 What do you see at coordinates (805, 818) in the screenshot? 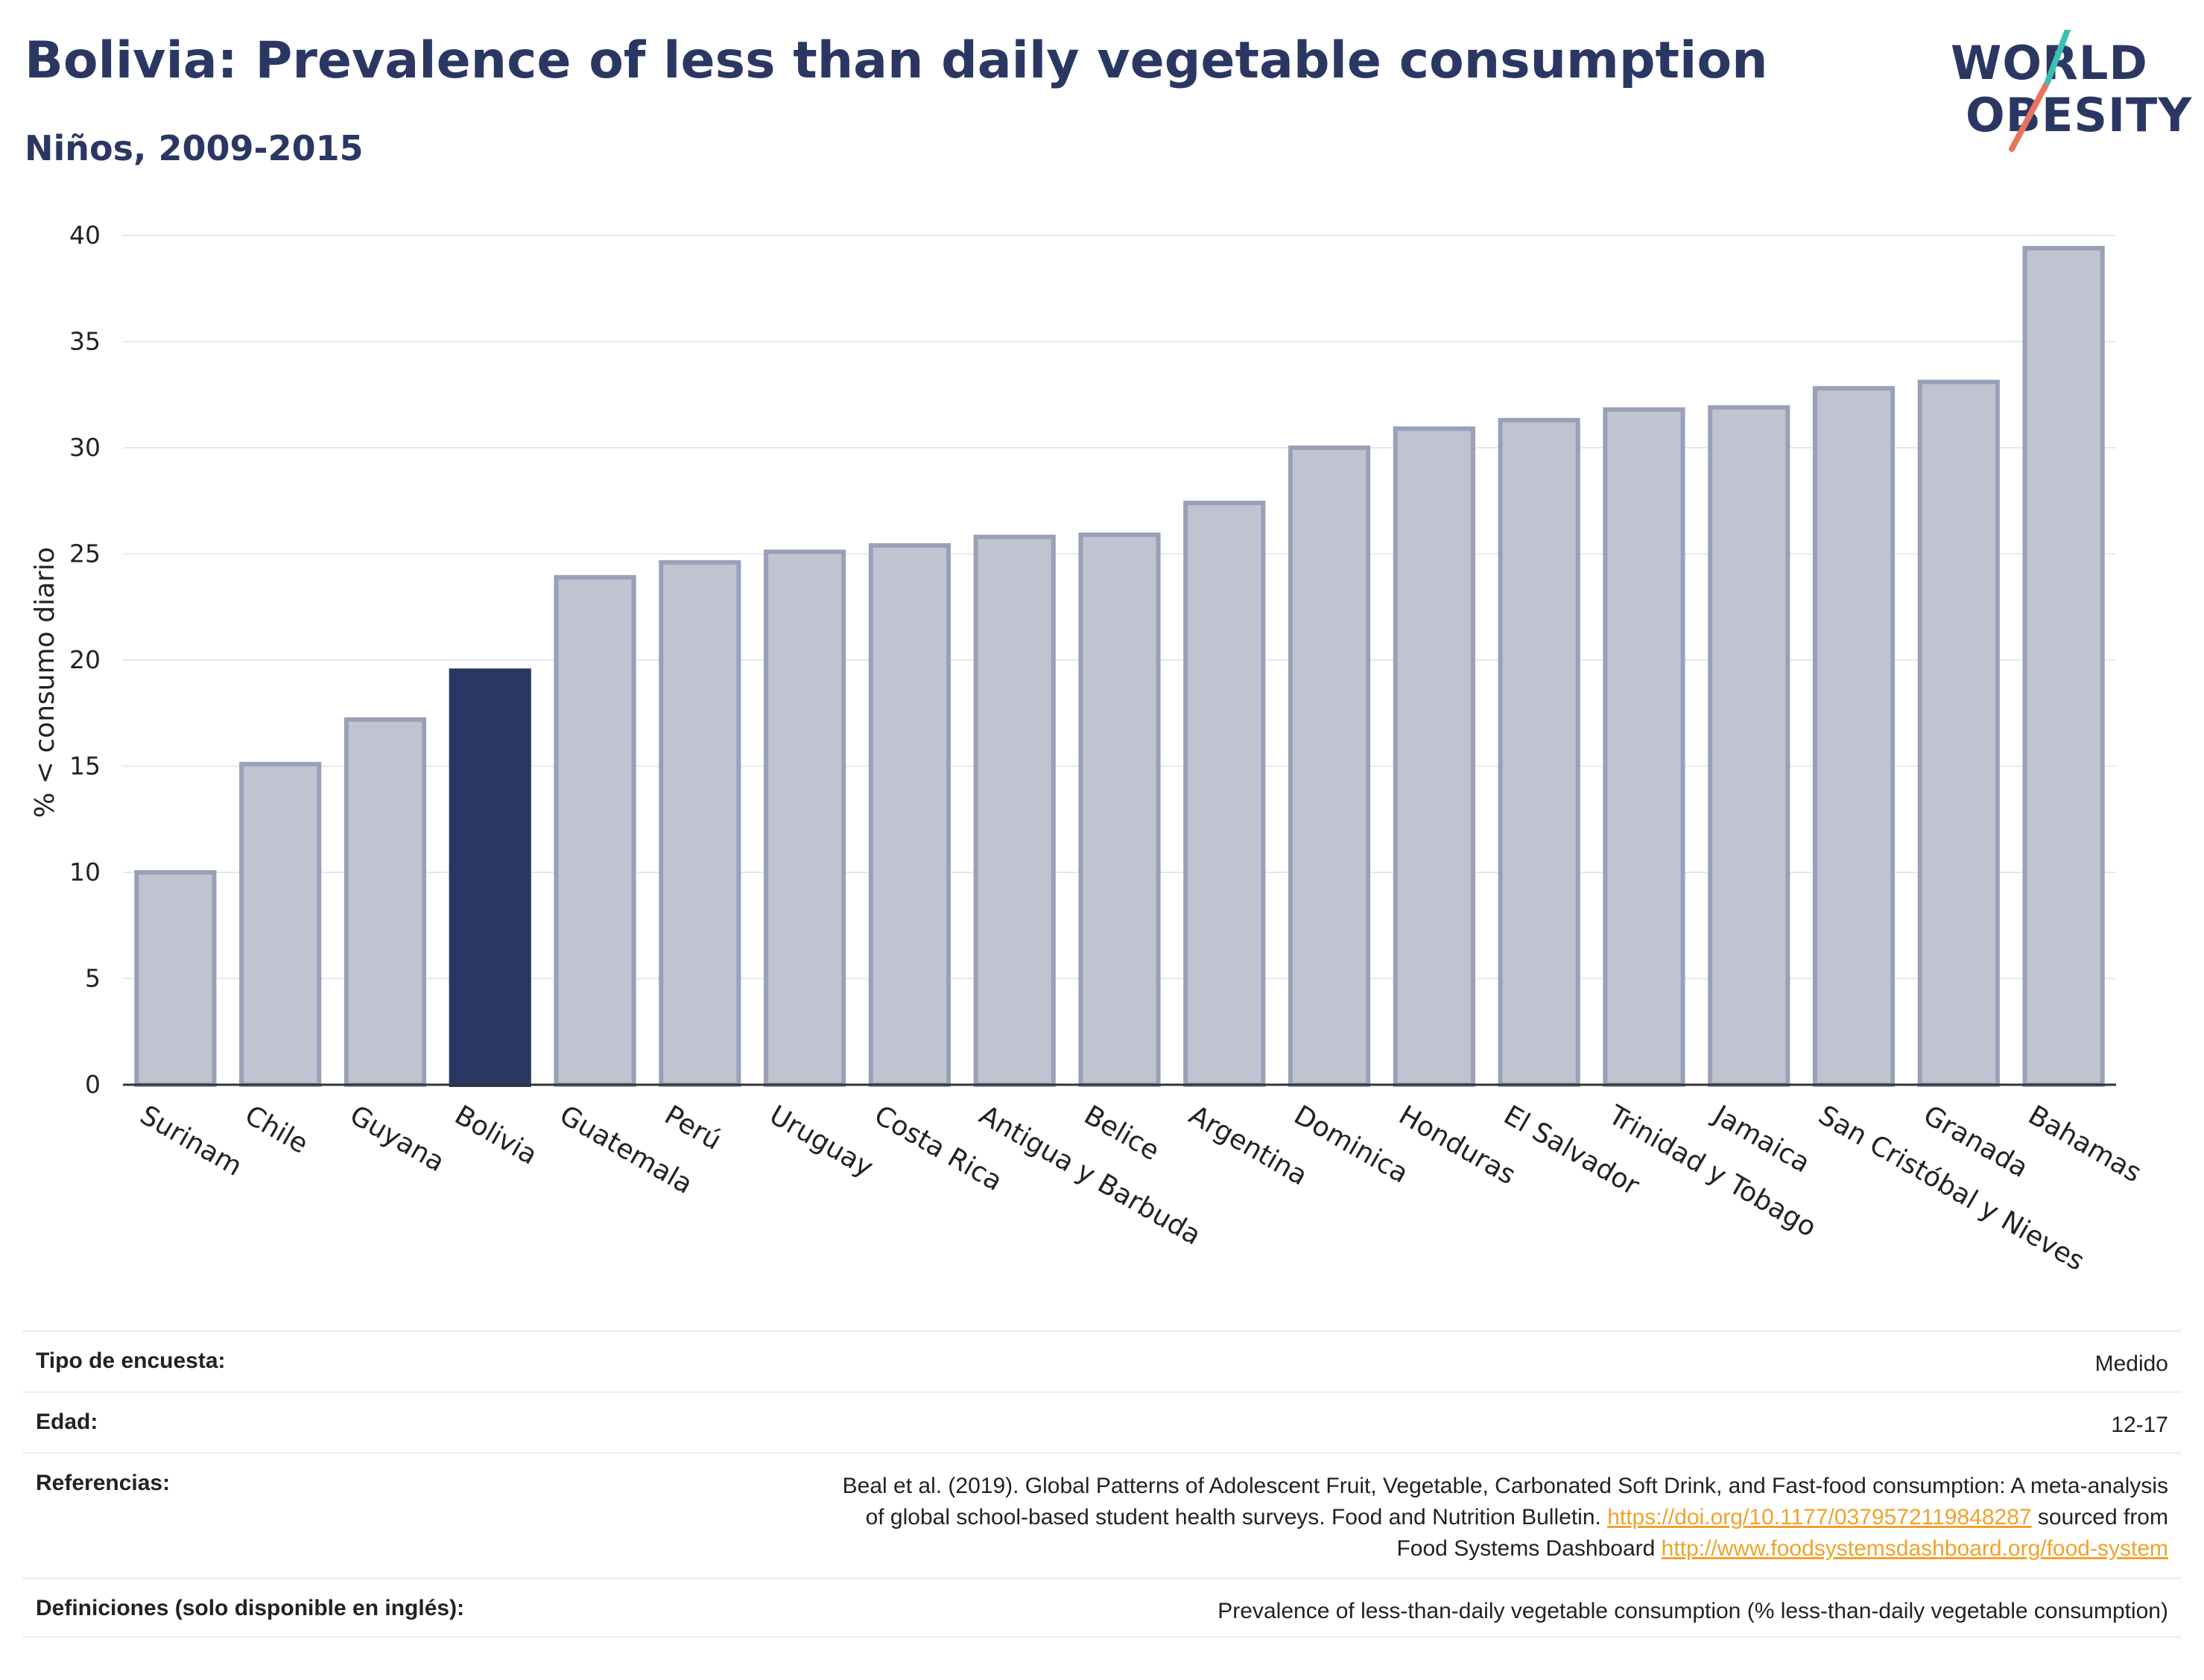
I see `bar-uruguay` at bounding box center [805, 818].